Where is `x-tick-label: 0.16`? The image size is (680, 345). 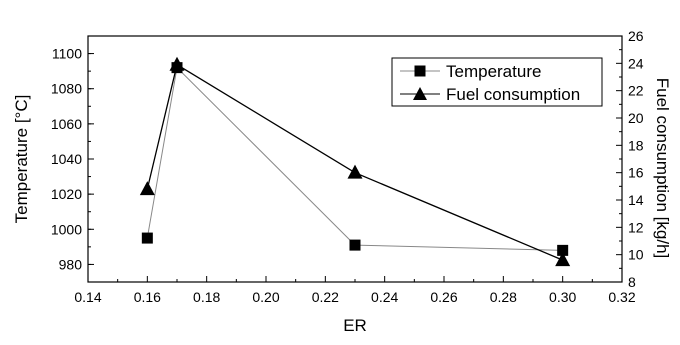 x-tick-label: 0.16 is located at coordinates (147, 297).